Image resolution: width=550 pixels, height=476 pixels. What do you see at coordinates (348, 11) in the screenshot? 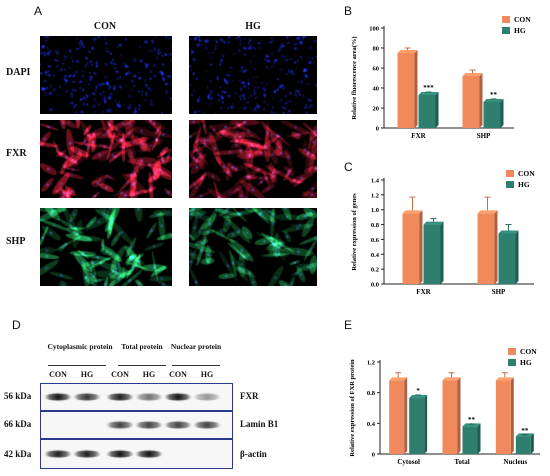
I see `panel-label-b: B` at bounding box center [348, 11].